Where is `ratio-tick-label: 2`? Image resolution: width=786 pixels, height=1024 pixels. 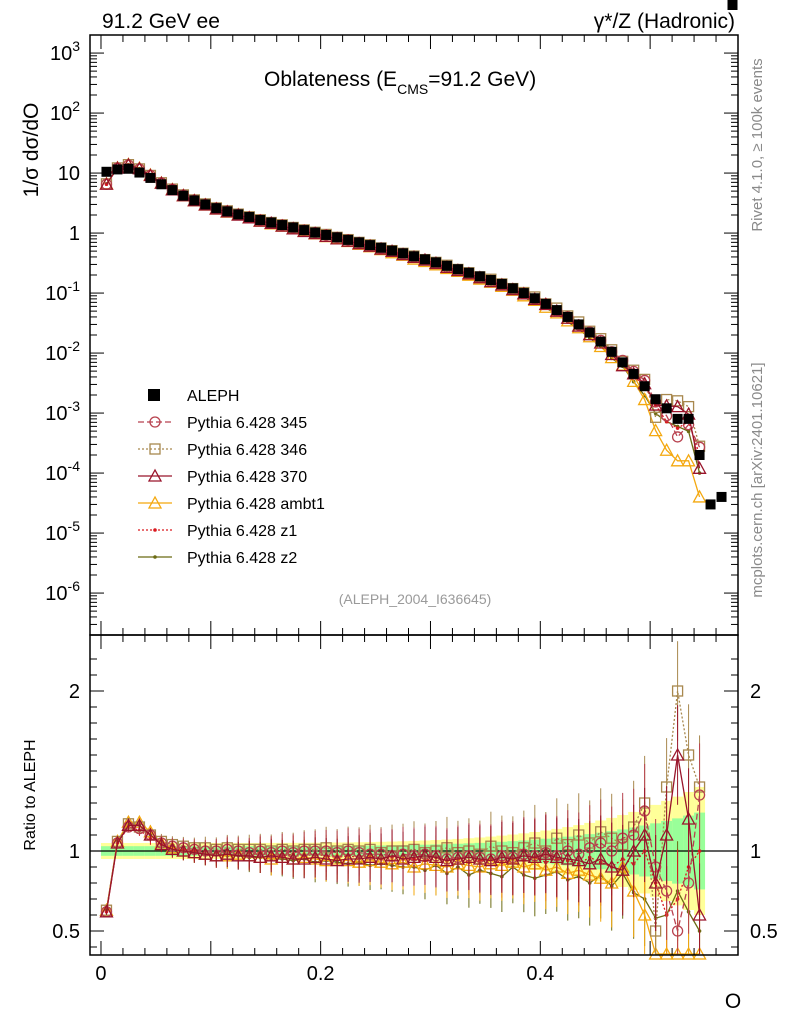 ratio-tick-label: 2 is located at coordinates (74, 692).